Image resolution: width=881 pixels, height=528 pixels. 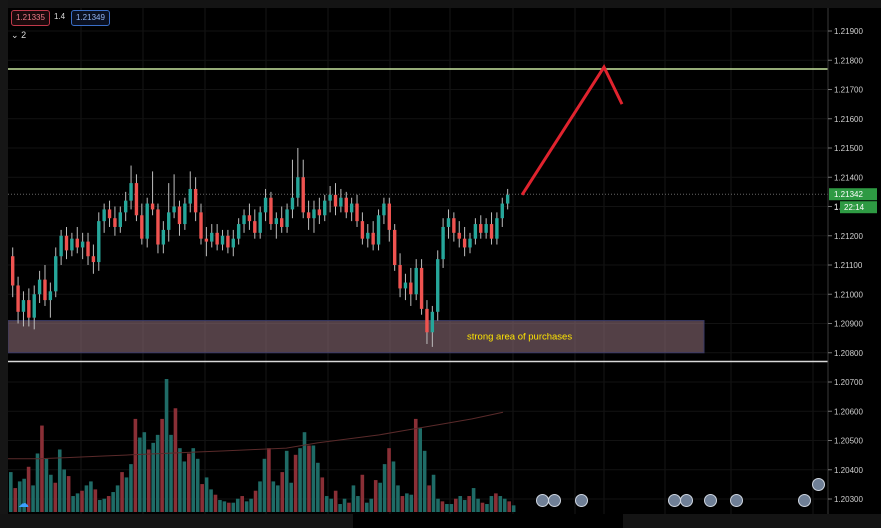 I want to click on axis-tick-label: 1.21700, so click(x=848, y=90).